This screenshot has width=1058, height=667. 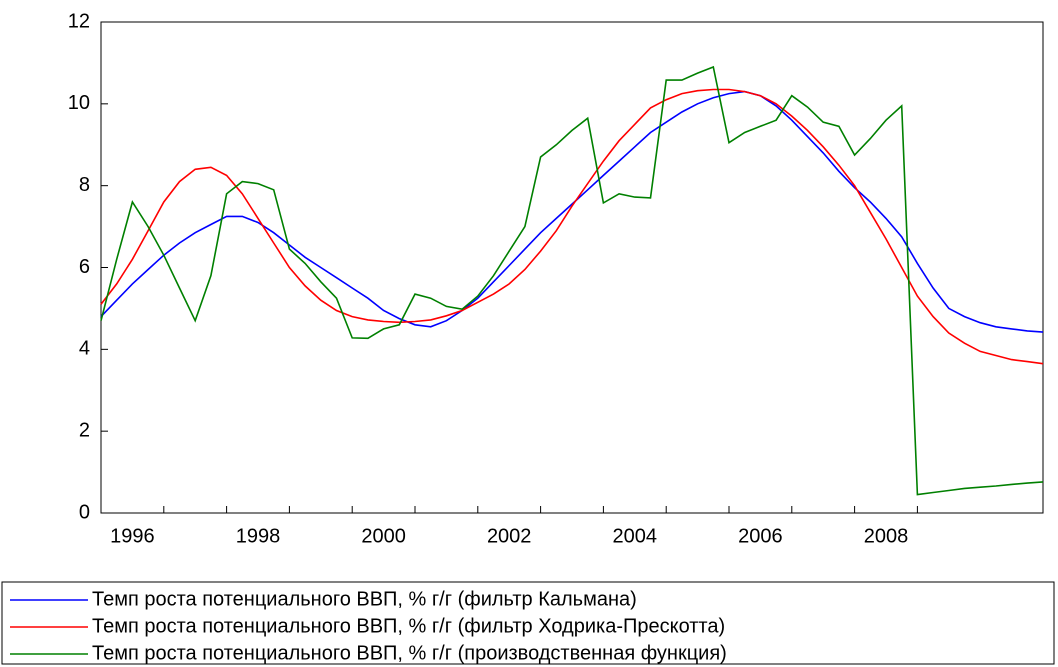 What do you see at coordinates (84, 267) in the screenshot?
I see `y-tick-label: 6` at bounding box center [84, 267].